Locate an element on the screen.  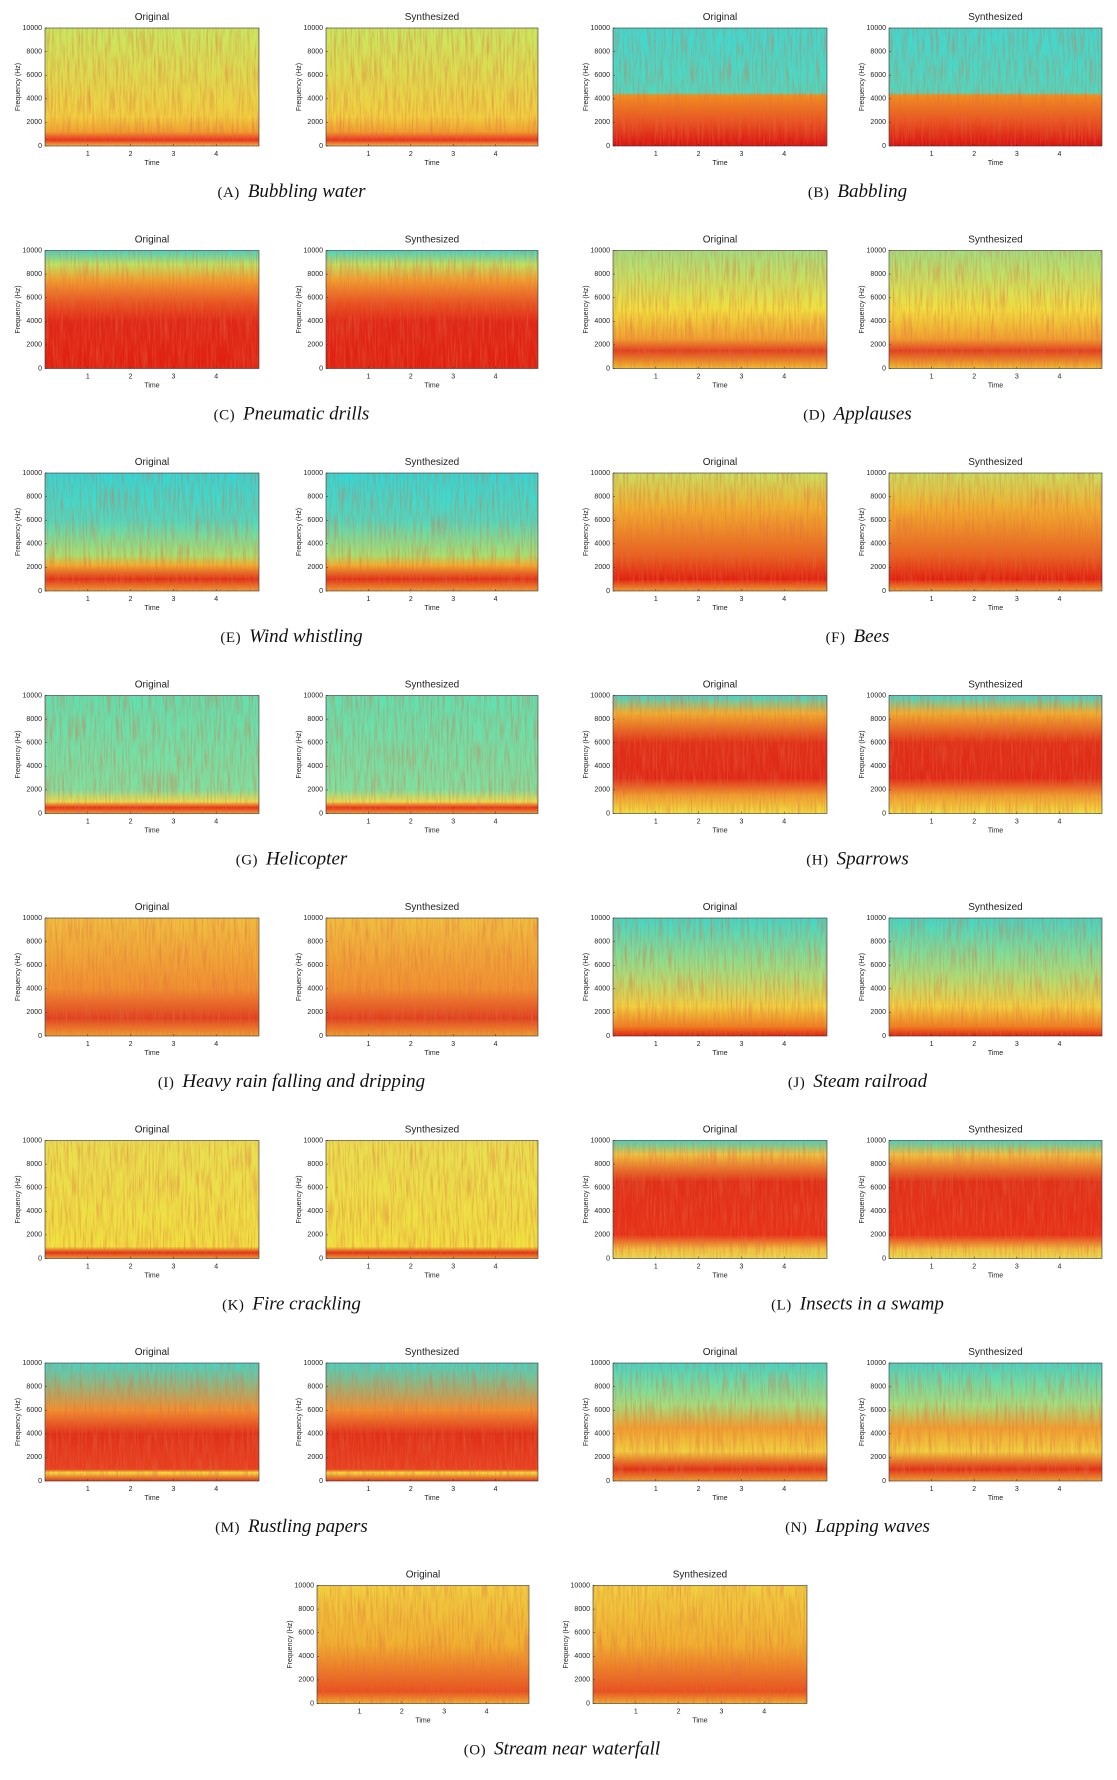
caption-name: Helicopter is located at coordinates (306, 859).